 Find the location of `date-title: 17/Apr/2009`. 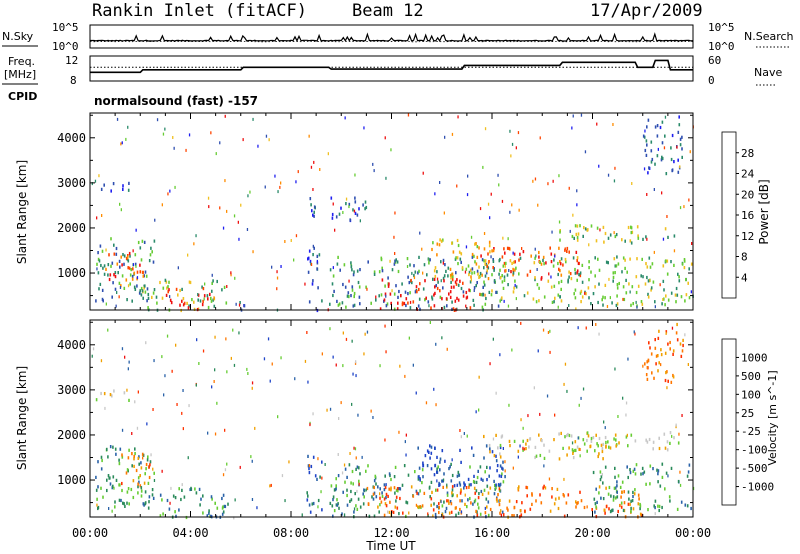

date-title: 17/Apr/2009 is located at coordinates (646, 11).